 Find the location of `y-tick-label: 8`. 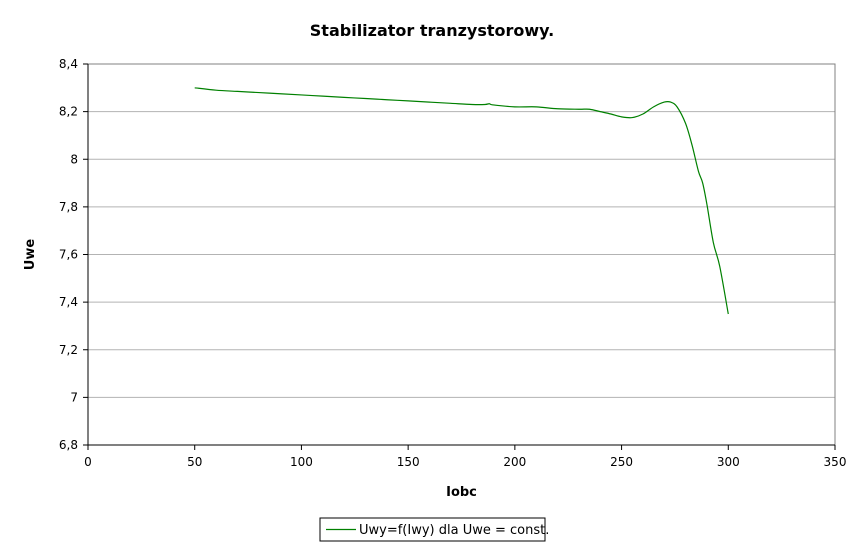

y-tick-label: 8 is located at coordinates (74, 159).